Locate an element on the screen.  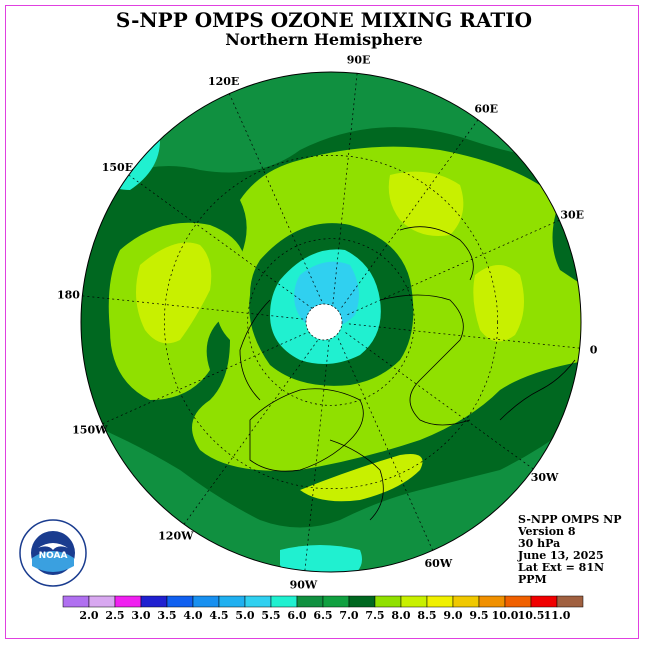
colorbar-tick-label: 6.0 is located at coordinates (296, 615).